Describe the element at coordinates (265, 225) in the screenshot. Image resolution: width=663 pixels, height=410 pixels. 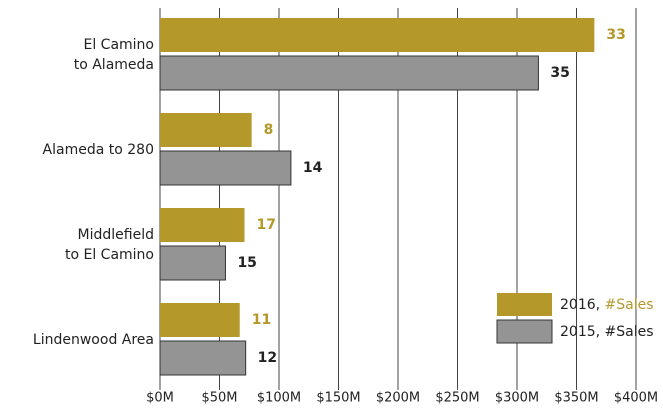
I see `data-label: 17` at that location.